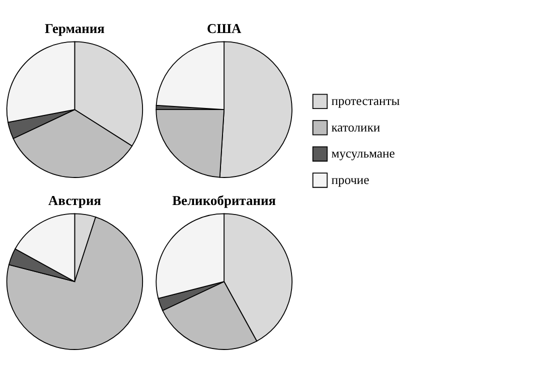 The width and height of the screenshot is (545, 388). Describe the element at coordinates (224, 28) in the screenshot. I see `chart-title: США` at that location.